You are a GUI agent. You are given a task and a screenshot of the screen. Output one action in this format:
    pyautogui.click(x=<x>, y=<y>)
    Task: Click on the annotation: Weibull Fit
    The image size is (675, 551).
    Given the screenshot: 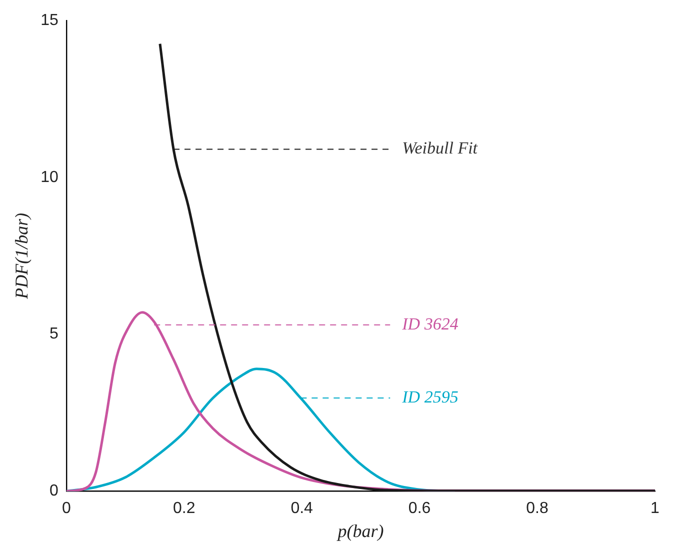 What is the action you would take?
    pyautogui.click(x=440, y=148)
    